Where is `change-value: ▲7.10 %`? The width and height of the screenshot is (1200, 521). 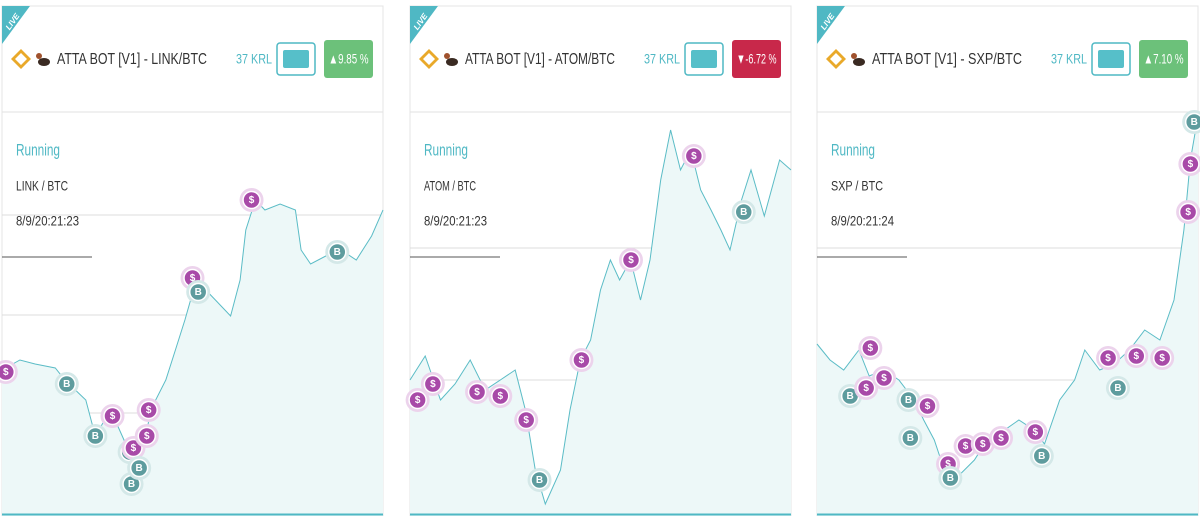
change-value: ▲7.10 % is located at coordinates (1164, 59).